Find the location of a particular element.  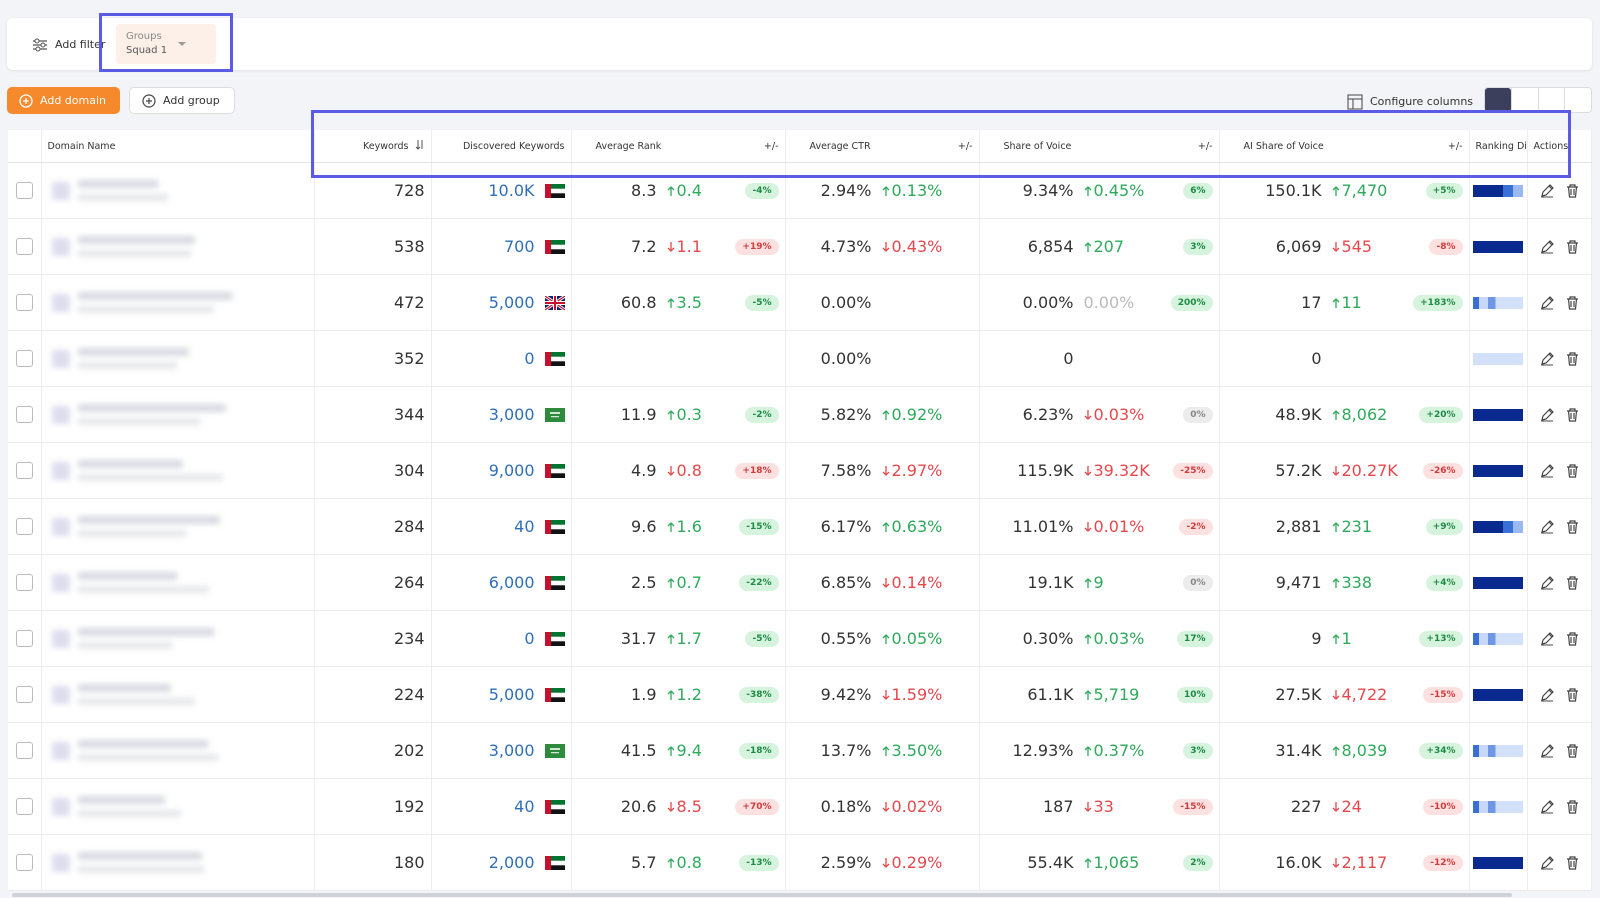

view-grid is located at coordinates (1551, 100).